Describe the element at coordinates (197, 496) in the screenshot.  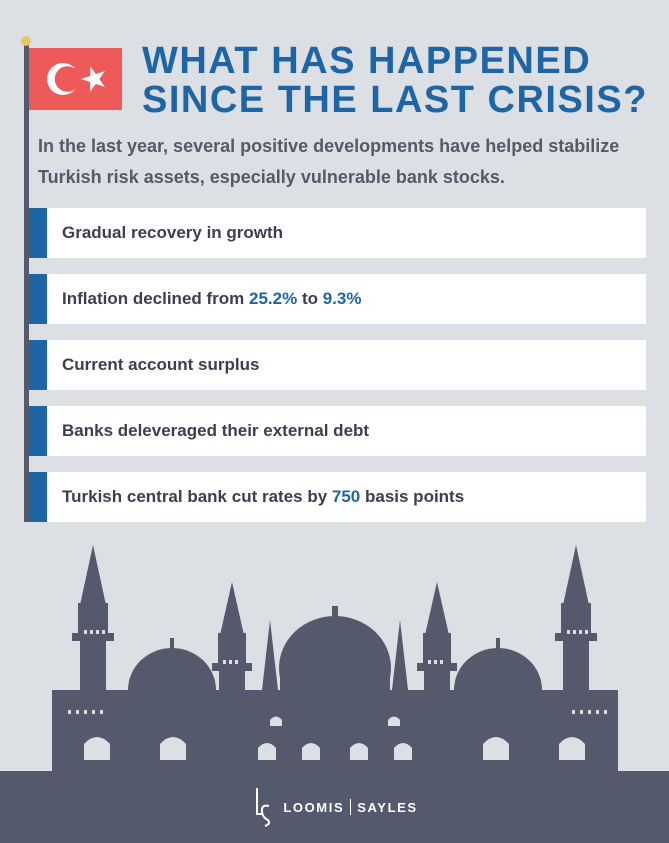
I see `item-text-pre: Turkish central bank cut rates by` at that location.